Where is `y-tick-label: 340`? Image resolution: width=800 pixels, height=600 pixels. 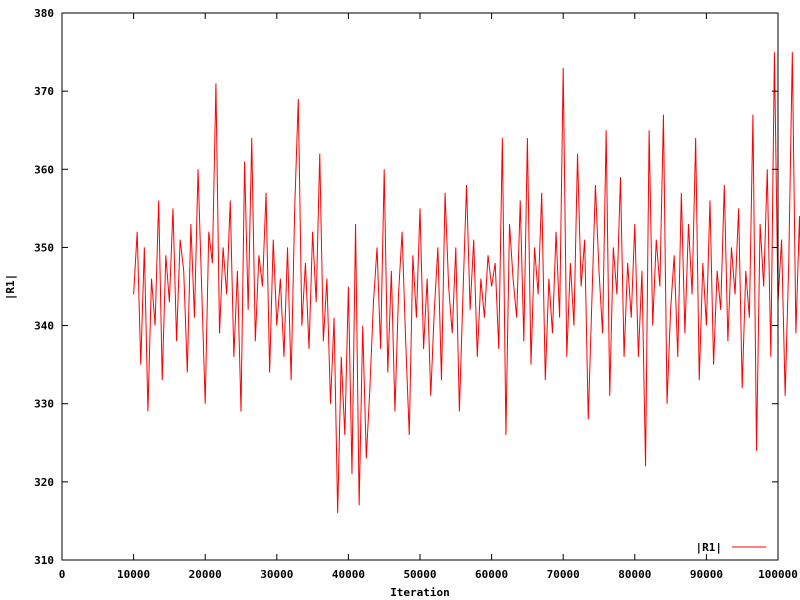
y-tick-label: 340 is located at coordinates (44, 326).